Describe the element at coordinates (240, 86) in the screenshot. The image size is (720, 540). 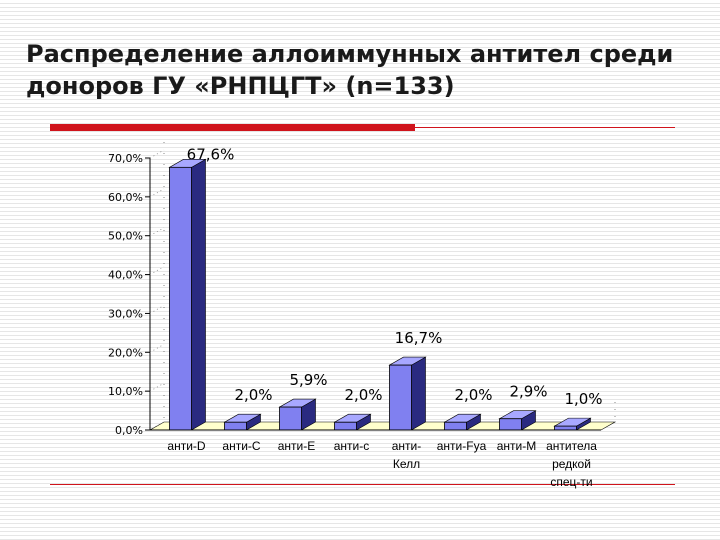
I see `slide-title-line-2: доноров ГУ «РНПЦГТ» (n=133)` at that location.